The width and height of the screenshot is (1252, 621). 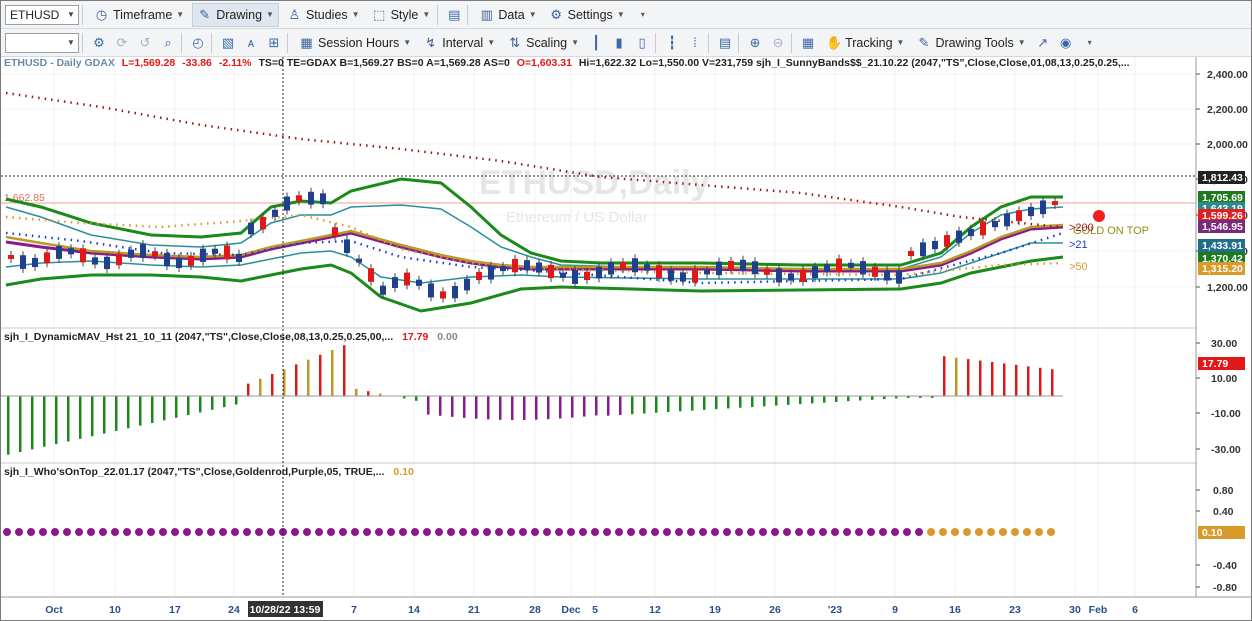 I want to click on timeframe-button: ◷ Timeframe ▼, so click(x=139, y=15).